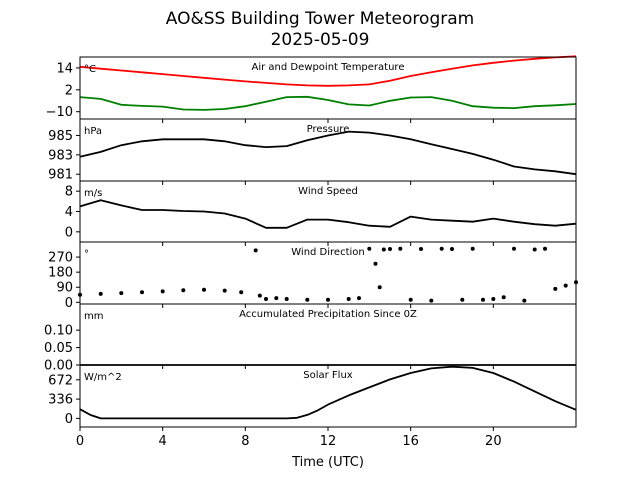 The height and width of the screenshot is (480, 640). Describe the element at coordinates (328, 191) in the screenshot. I see `panel-title: Wind Speed` at that location.